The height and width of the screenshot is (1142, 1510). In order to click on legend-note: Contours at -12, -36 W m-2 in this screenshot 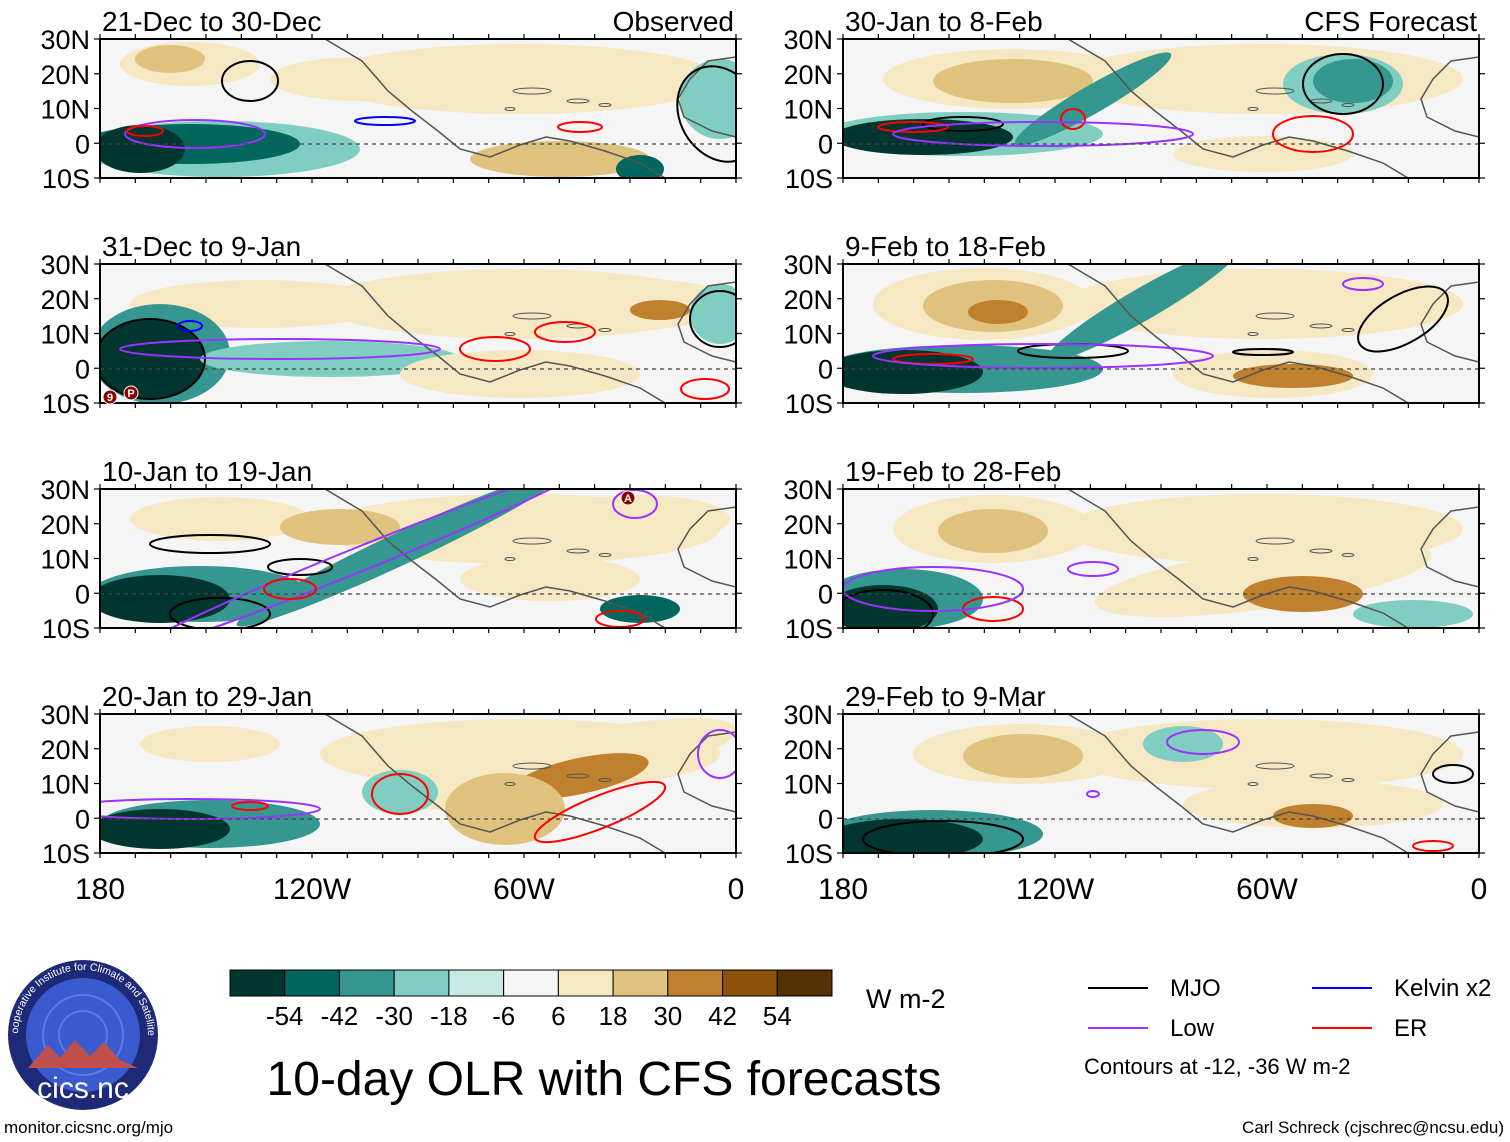, I will do `click(1217, 1066)`.